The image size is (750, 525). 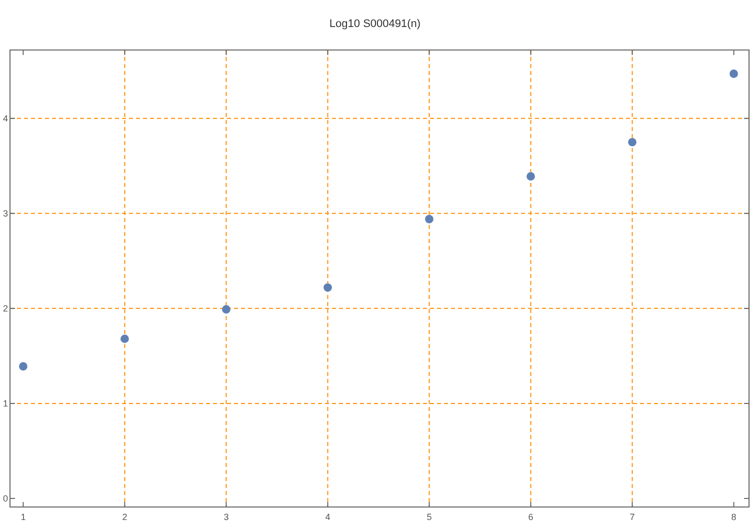 What do you see at coordinates (5, 213) in the screenshot?
I see `y-tick-label: 3` at bounding box center [5, 213].